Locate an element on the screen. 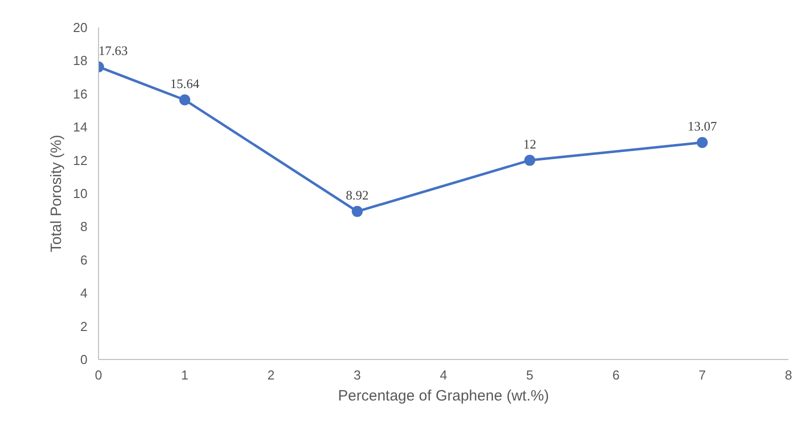 Image resolution: width=811 pixels, height=438 pixels. x-axis-title: Percentage of Graphene (wt.%) is located at coordinates (443, 396).